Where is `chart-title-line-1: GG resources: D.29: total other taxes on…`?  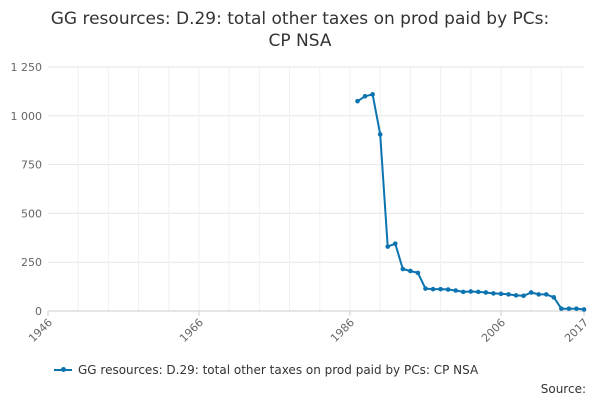
chart-title-line-1: GG resources: D.29: total other taxes on… is located at coordinates (300, 19).